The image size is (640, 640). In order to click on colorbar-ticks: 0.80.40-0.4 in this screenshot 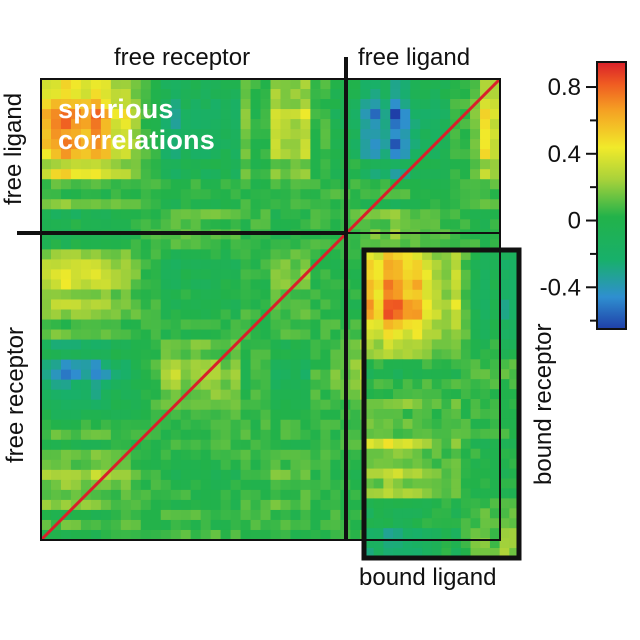, I will do `click(568, 198)`.